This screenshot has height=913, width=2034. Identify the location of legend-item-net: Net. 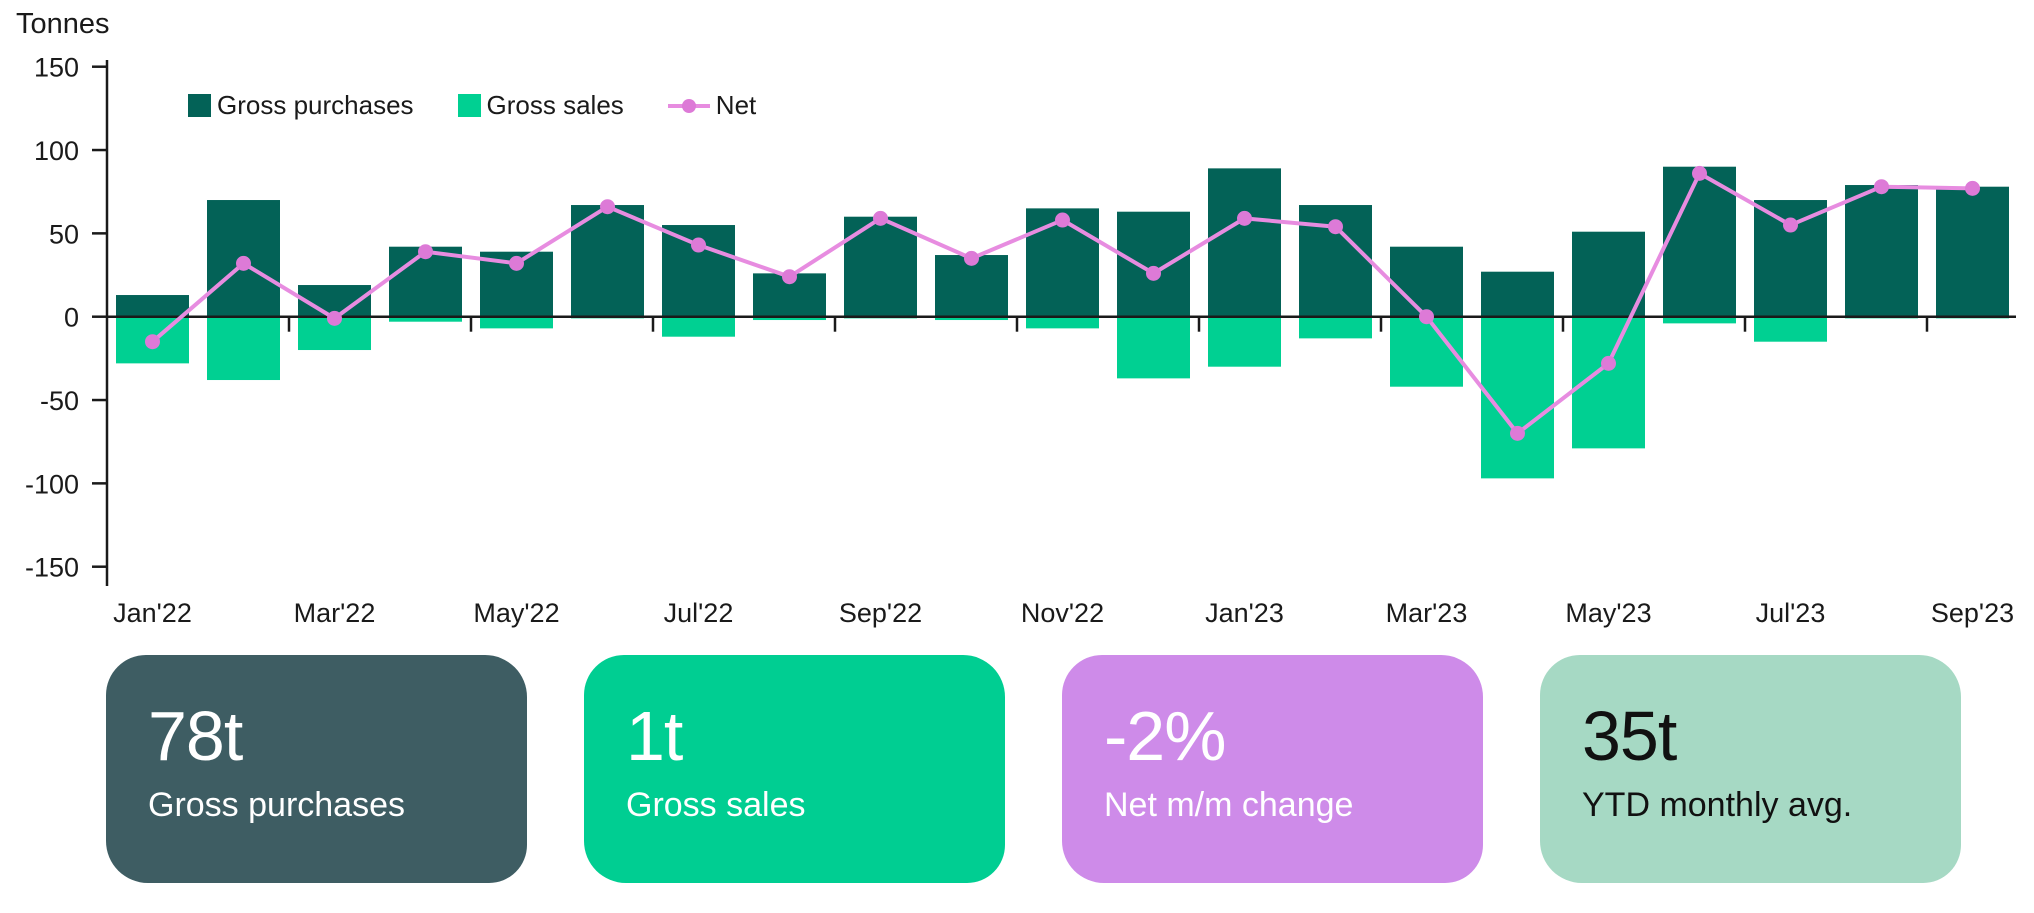
(712, 105).